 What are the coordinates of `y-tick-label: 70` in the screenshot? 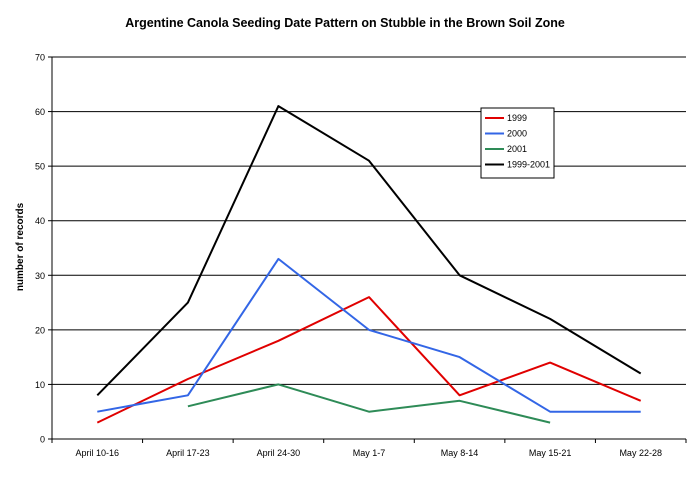 It's located at (40, 58).